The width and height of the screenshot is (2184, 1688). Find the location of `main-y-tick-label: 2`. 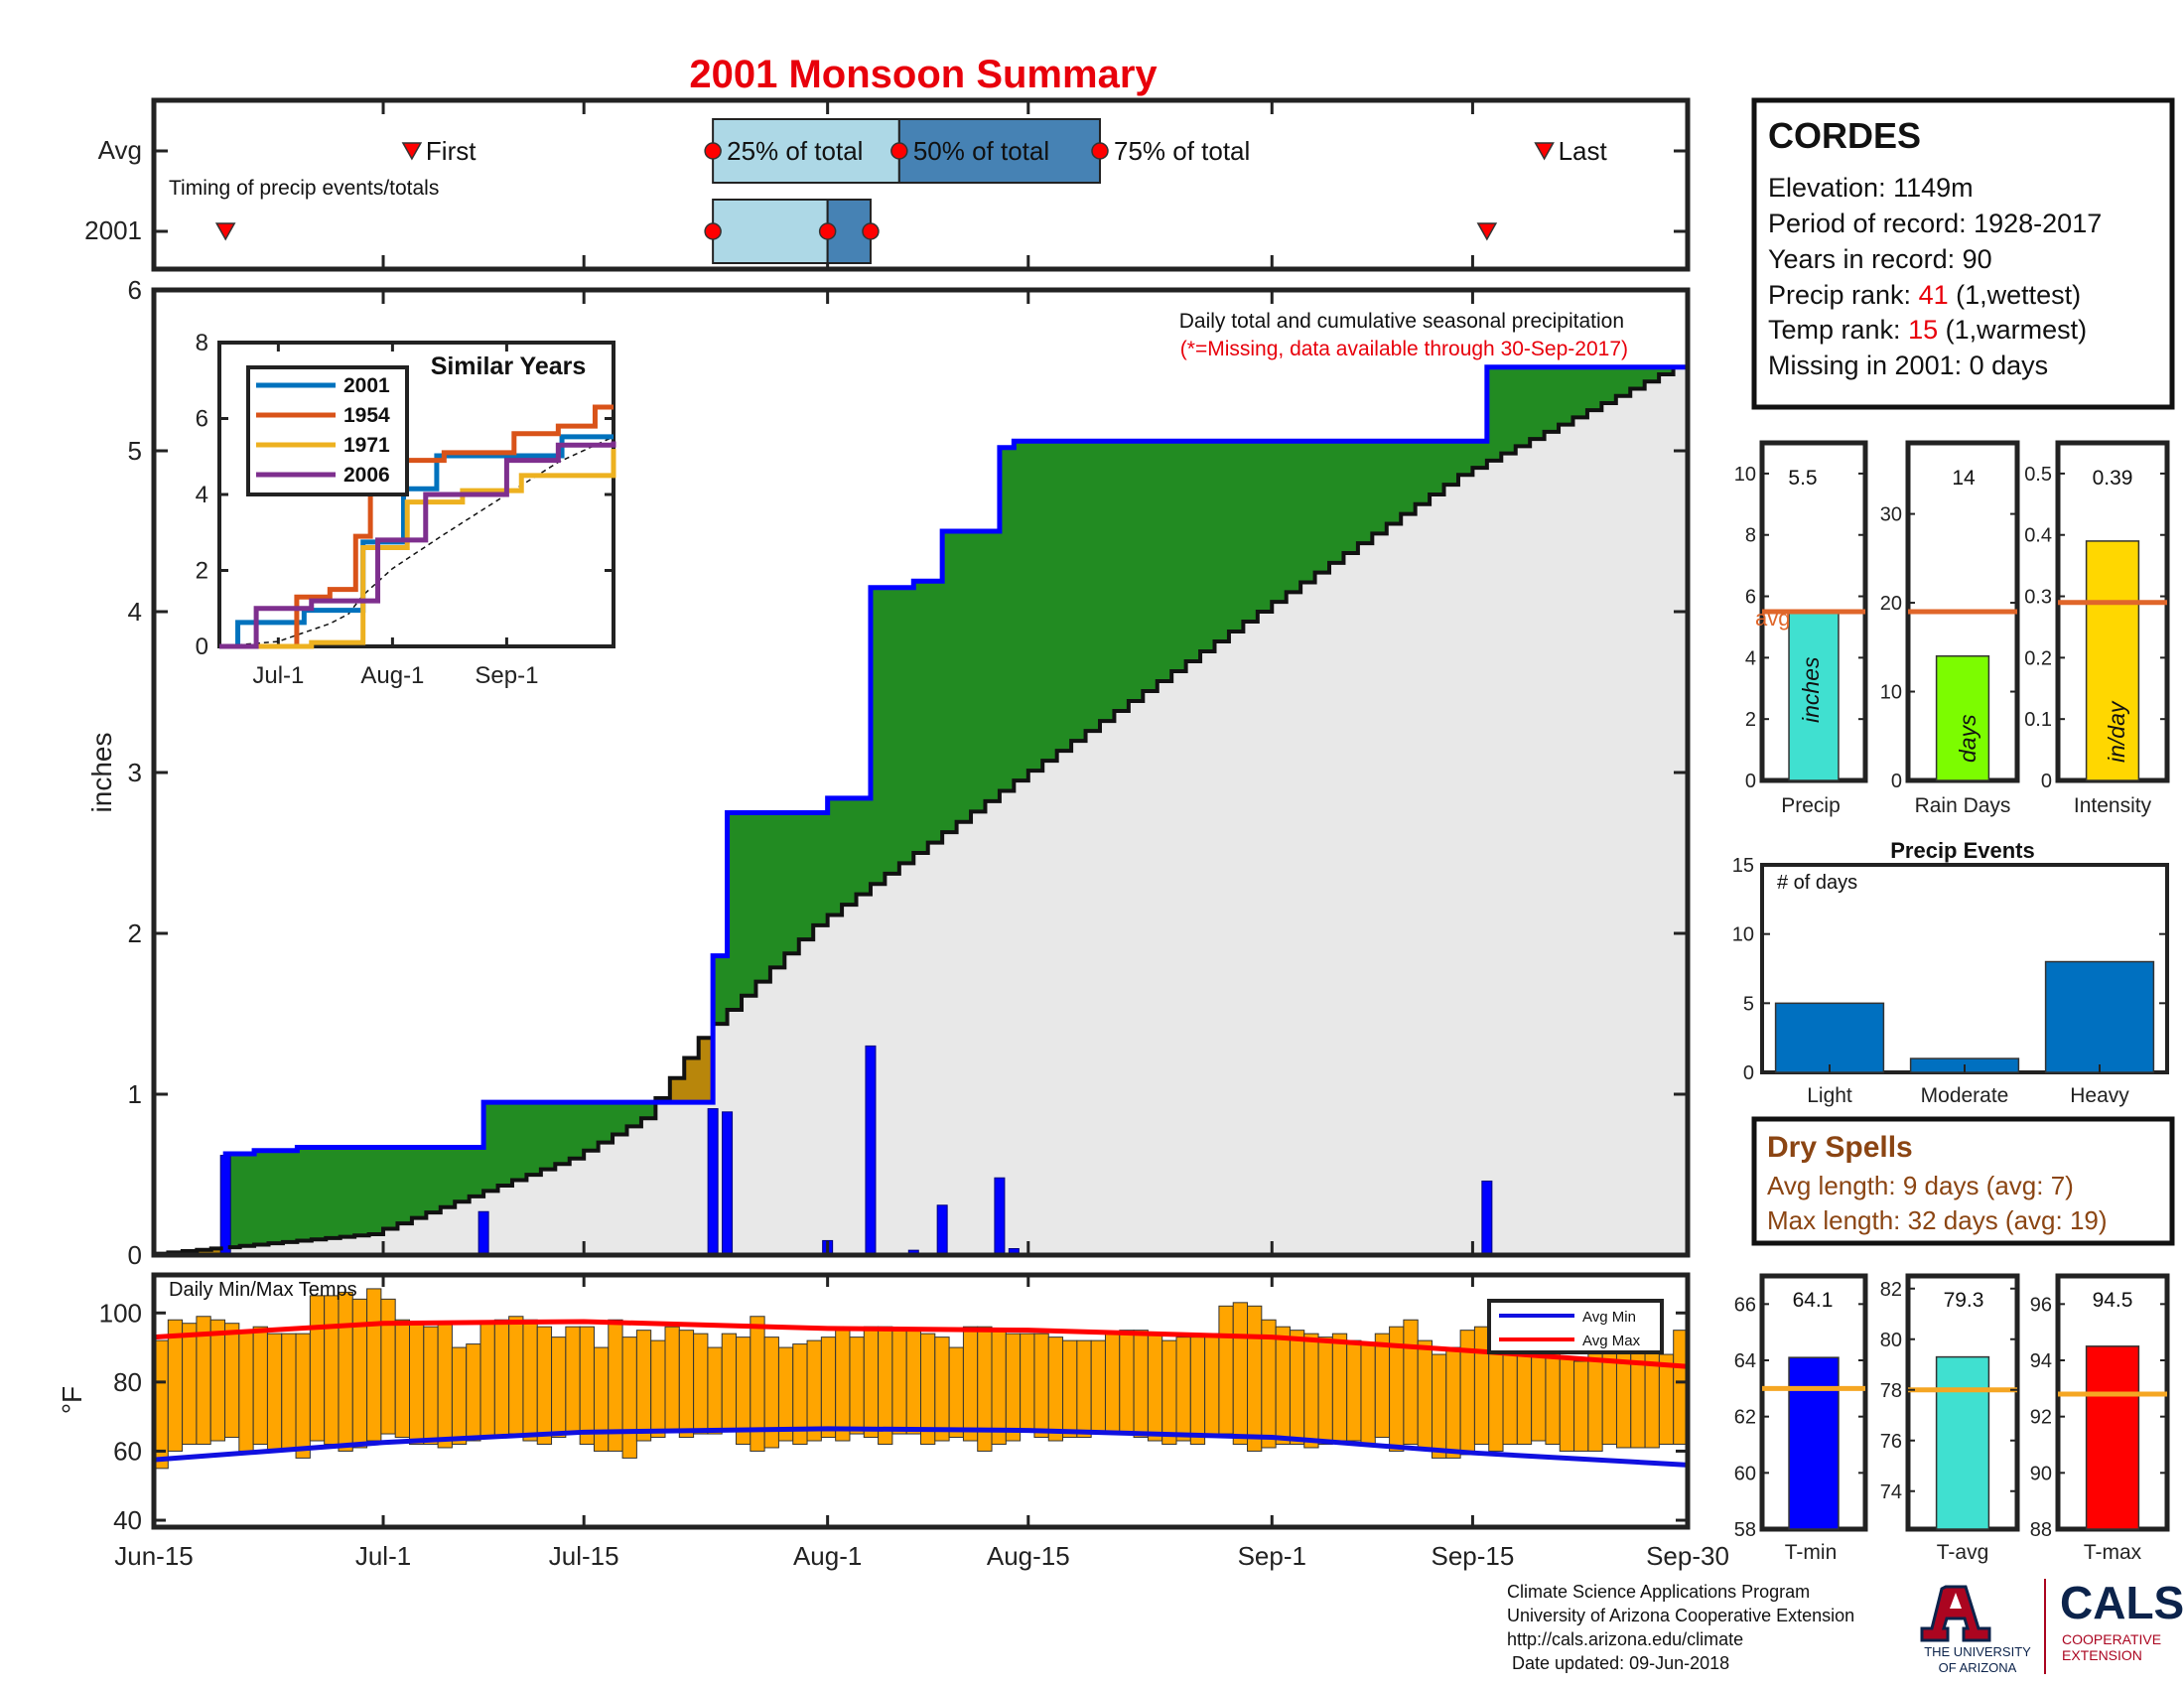

main-y-tick-label: 2 is located at coordinates (135, 933).